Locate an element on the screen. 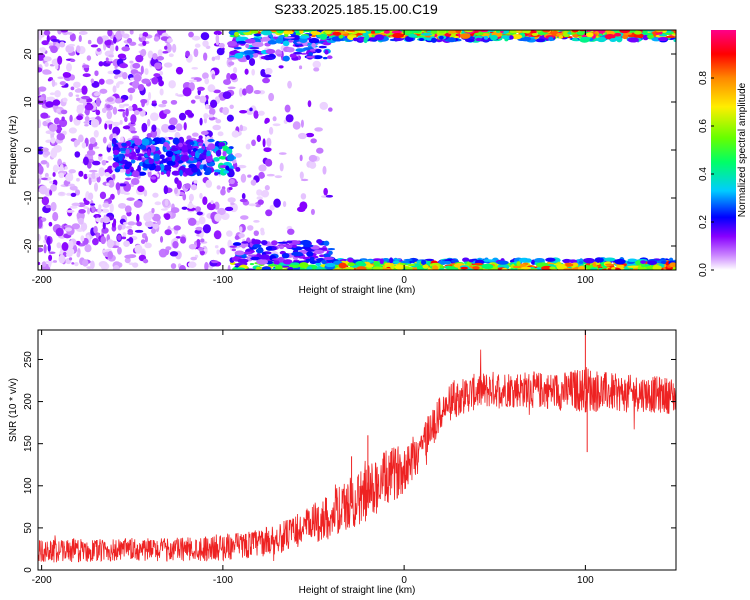 Image resolution: width=750 pixels, height=600 pixels. colorbar-ticks: 0.0 0.2 0.4 0.6 0.8 is located at coordinates (706, 174).